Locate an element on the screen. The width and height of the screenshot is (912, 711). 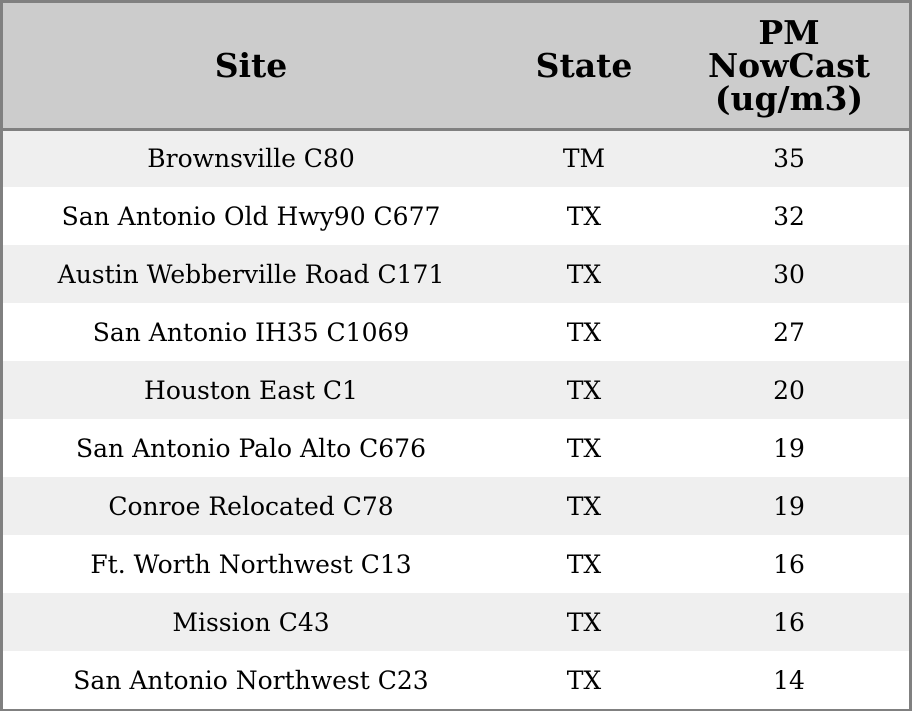
cell-site: San Antonio IH35 C1069 is located at coordinates (251, 332).